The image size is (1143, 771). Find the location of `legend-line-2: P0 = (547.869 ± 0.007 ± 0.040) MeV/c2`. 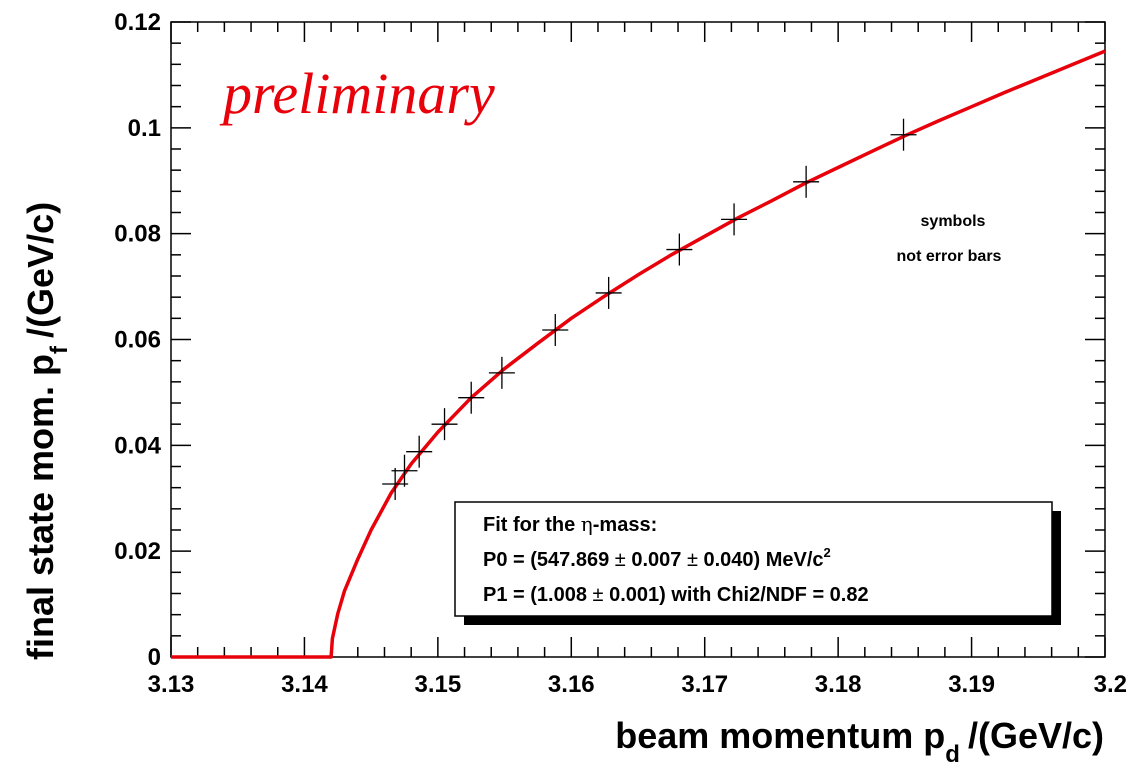

legend-line-2: P0 = (547.869 ± 0.007 ± 0.040) MeV/c2 is located at coordinates (657, 558).